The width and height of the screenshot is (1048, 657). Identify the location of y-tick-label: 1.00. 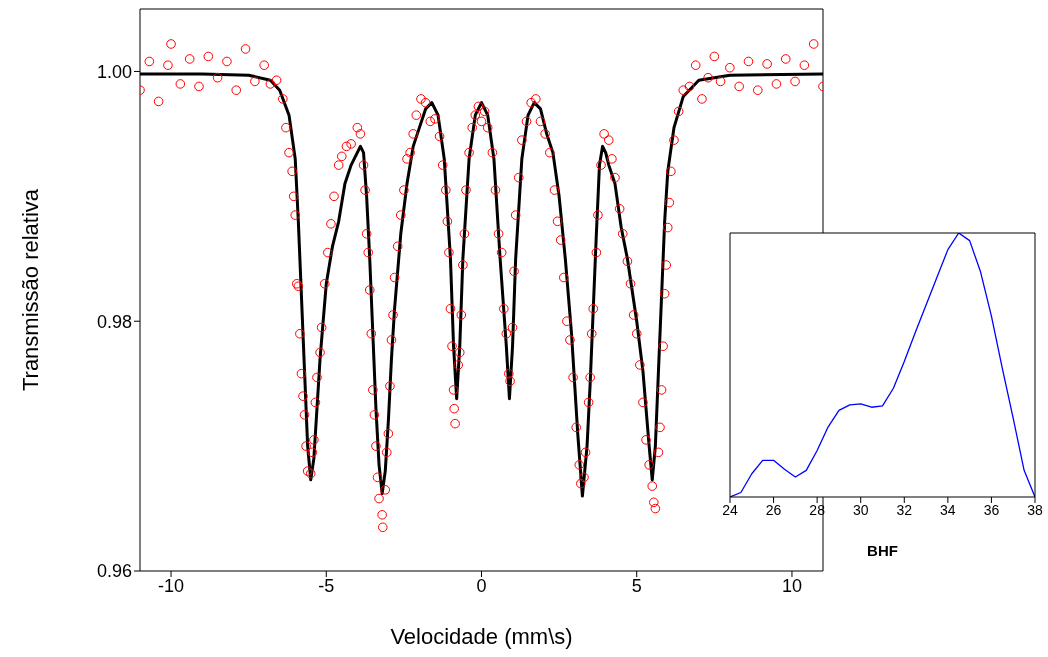
(114, 71).